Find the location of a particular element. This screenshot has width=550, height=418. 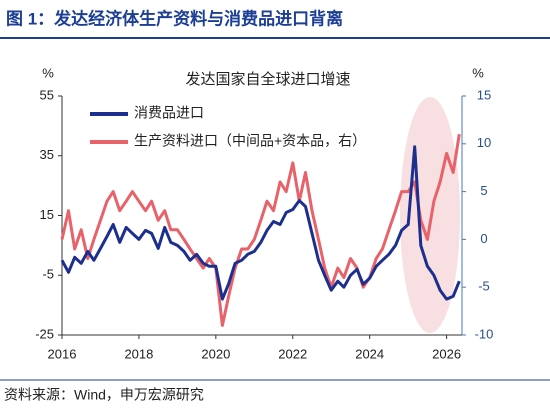

x-tick-label: 2018 is located at coordinates (138, 353).